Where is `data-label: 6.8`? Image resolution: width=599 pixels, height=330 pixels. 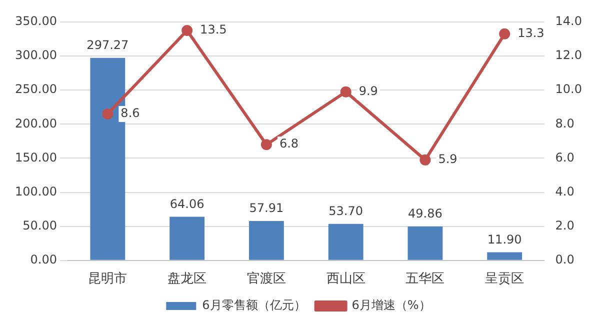 data-label: 6.8 is located at coordinates (289, 143).